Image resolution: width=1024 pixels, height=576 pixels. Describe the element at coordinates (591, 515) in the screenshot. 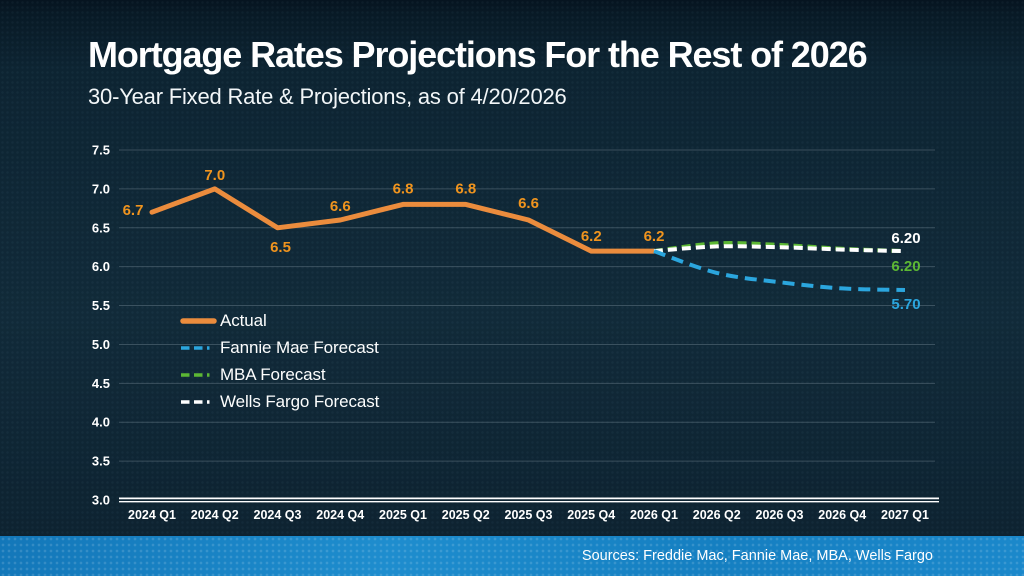

I see `x-axis-tick-label: 2025 Q4` at that location.